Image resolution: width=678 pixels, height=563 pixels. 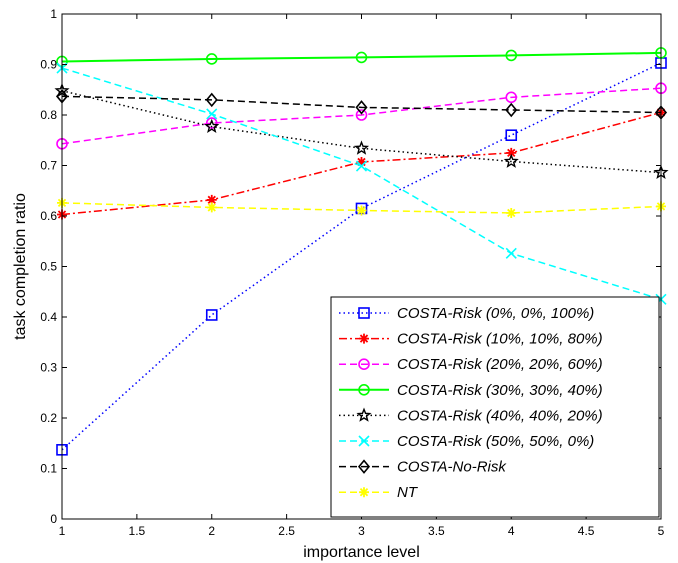 I want to click on legend-label: NT, so click(x=408, y=492).